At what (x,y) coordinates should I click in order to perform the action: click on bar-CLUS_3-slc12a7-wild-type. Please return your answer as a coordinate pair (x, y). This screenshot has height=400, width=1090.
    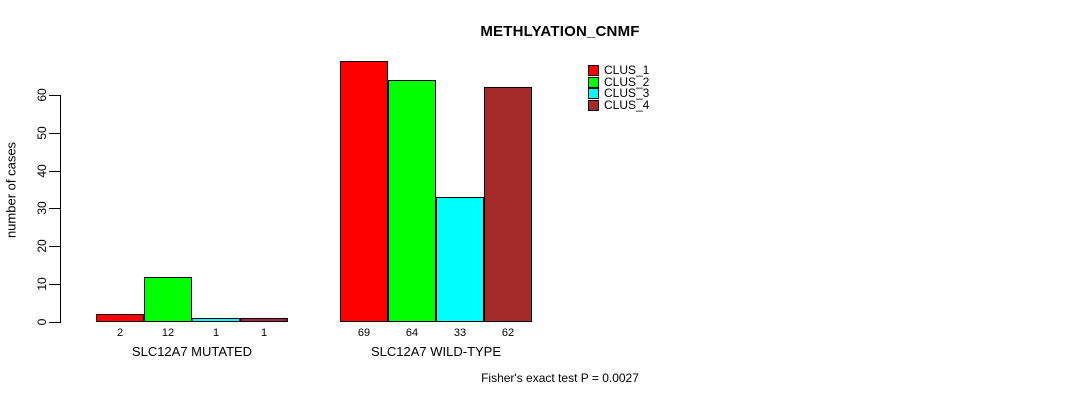
    Looking at the image, I should click on (460, 259).